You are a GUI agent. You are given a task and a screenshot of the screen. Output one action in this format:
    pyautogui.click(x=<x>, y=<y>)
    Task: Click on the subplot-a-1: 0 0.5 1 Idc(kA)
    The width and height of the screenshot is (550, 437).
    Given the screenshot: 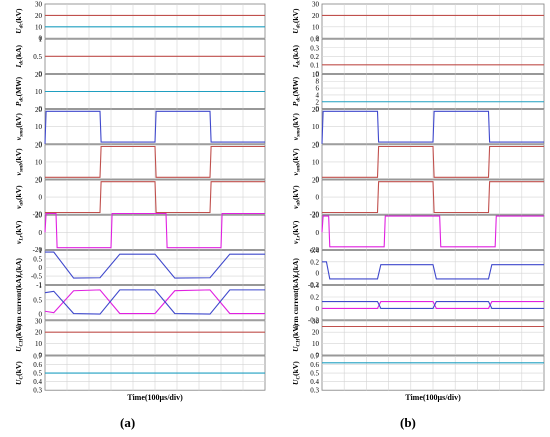 What is the action you would take?
    pyautogui.click(x=140, y=57)
    